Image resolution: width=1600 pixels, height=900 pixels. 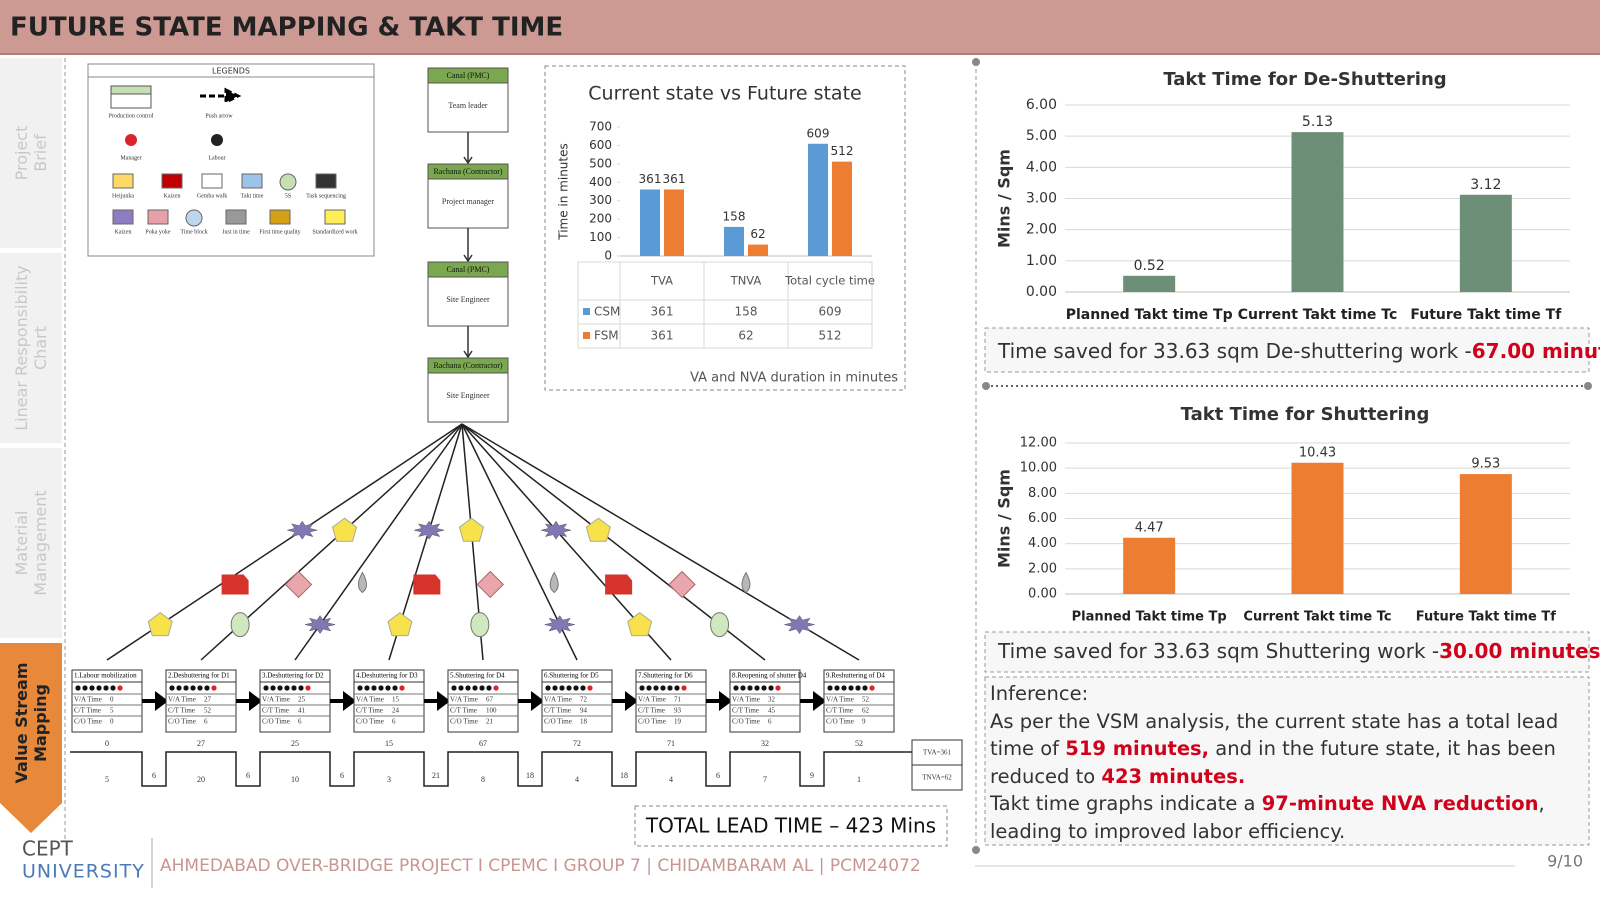 I want to click on y-tick-label: 4.00, so click(x=1041, y=167).